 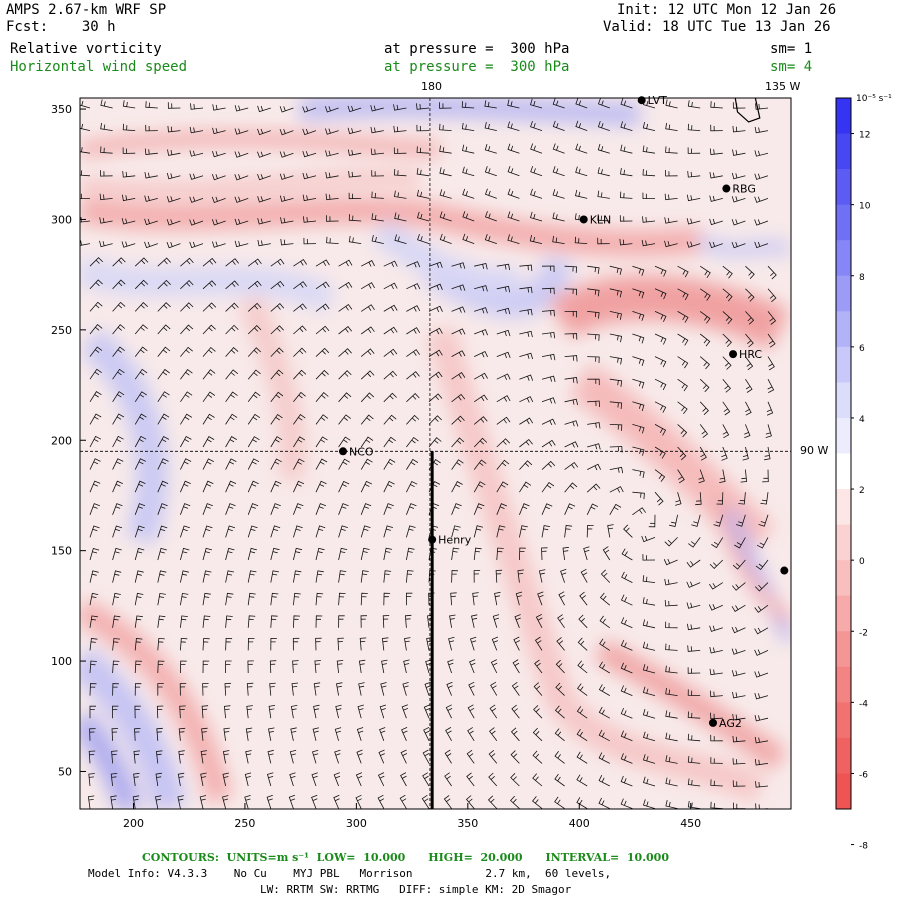 What do you see at coordinates (874, 99) in the screenshot?
I see `colorbar-unit-label: 10⁻⁵ s⁻¹` at bounding box center [874, 99].